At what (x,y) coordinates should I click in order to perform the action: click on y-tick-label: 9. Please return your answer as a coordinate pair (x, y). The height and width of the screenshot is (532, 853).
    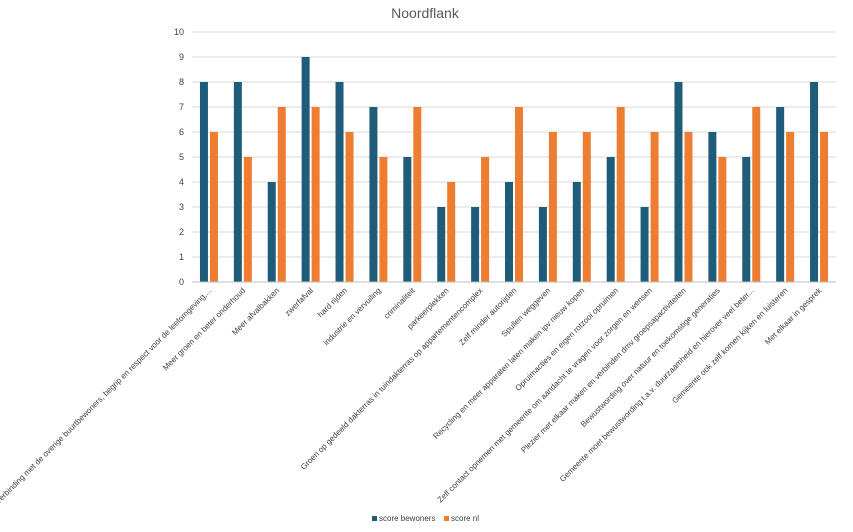
    Looking at the image, I should click on (181, 57).